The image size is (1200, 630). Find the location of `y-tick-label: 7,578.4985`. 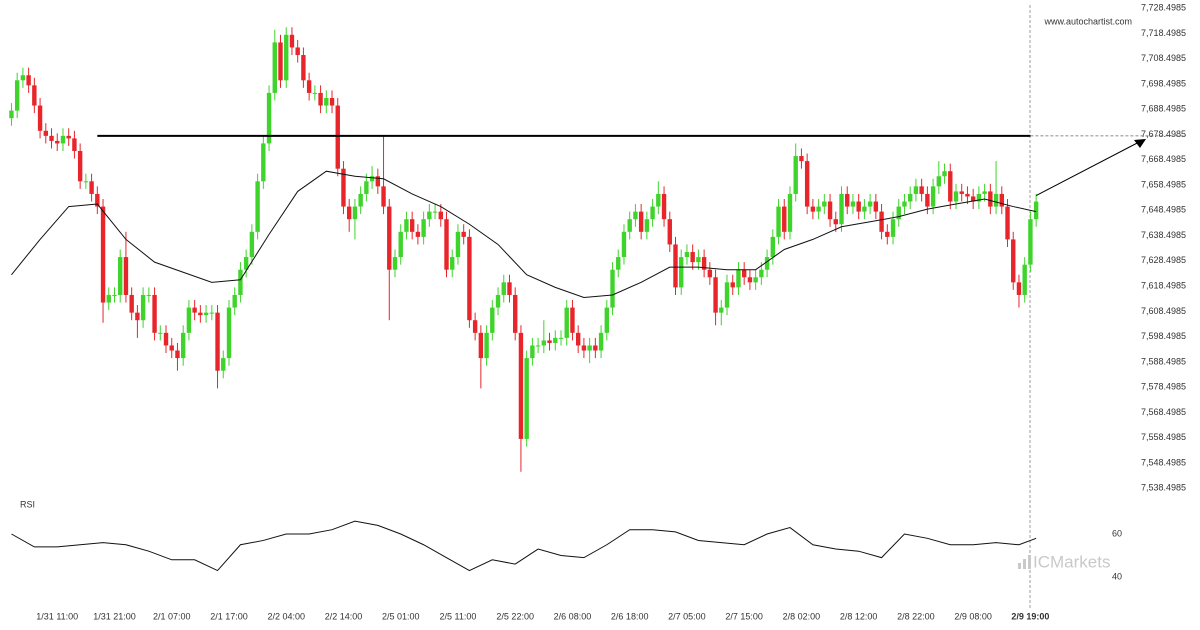

y-tick-label: 7,578.4985 is located at coordinates (1163, 387).